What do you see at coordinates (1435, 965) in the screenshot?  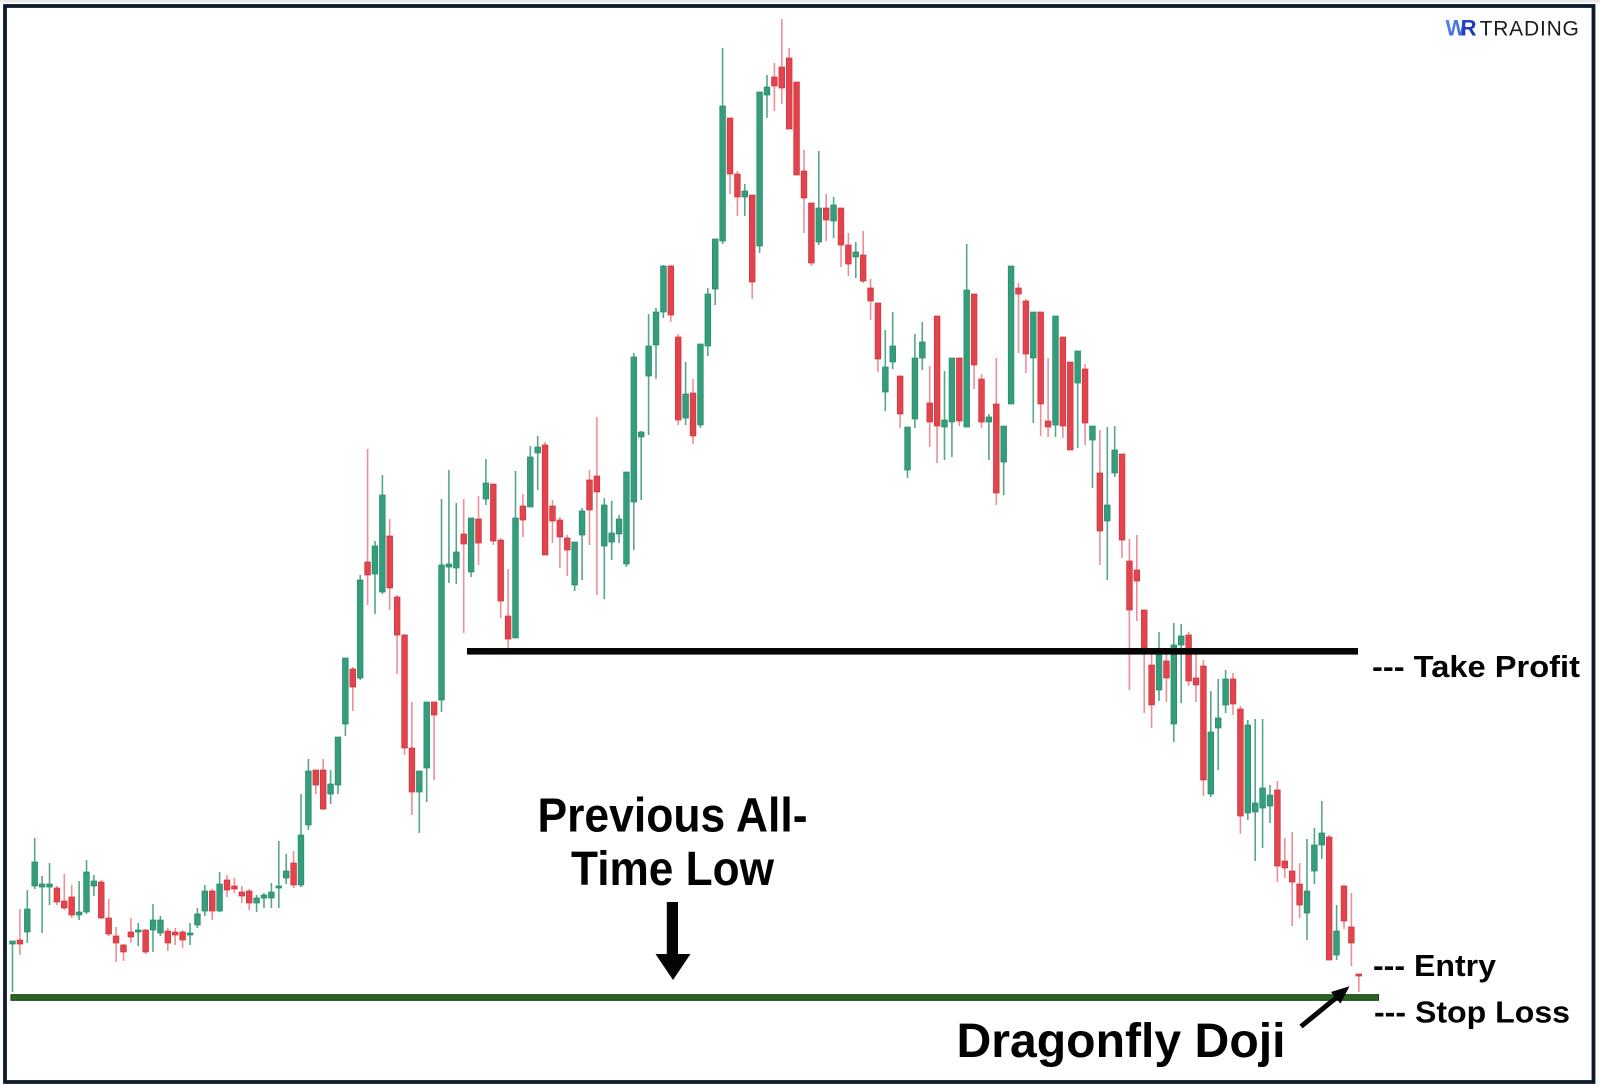 I see `svg-text: --- Entry` at bounding box center [1435, 965].